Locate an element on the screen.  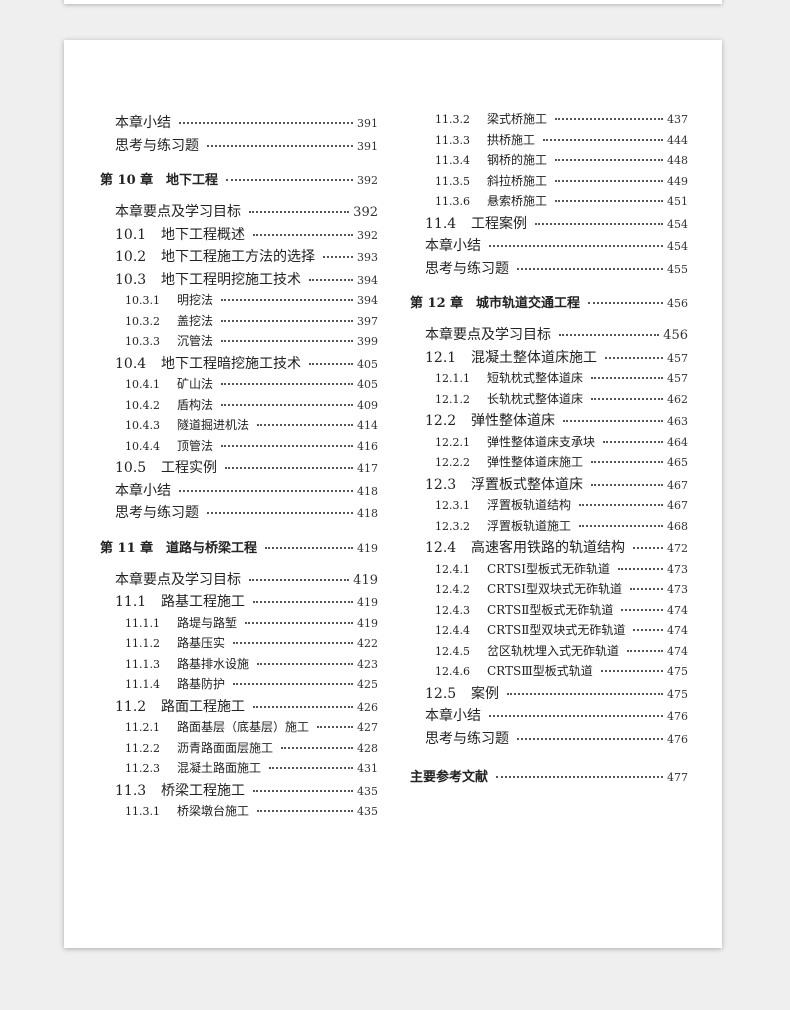
entry-number: 10.3 is located at coordinates (131, 279).